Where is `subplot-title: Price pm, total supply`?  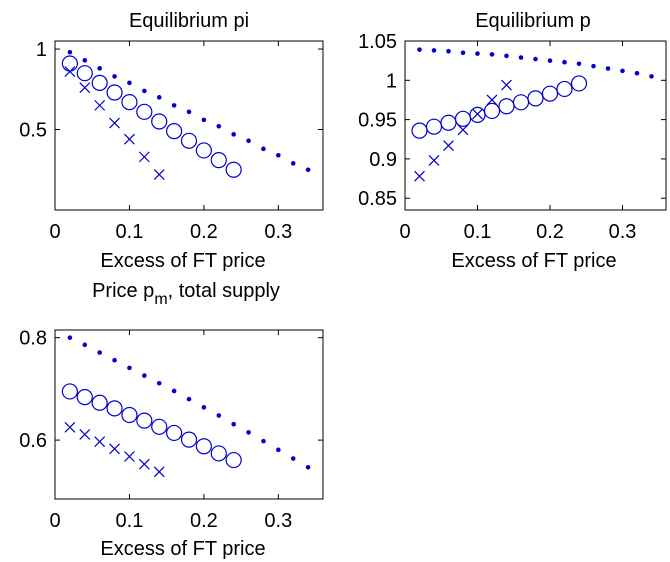 subplot-title: Price pm, total supply is located at coordinates (186, 294).